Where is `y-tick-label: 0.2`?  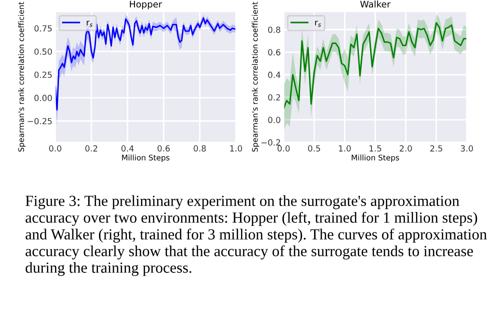 y-tick-label: 0.2 is located at coordinates (274, 97).